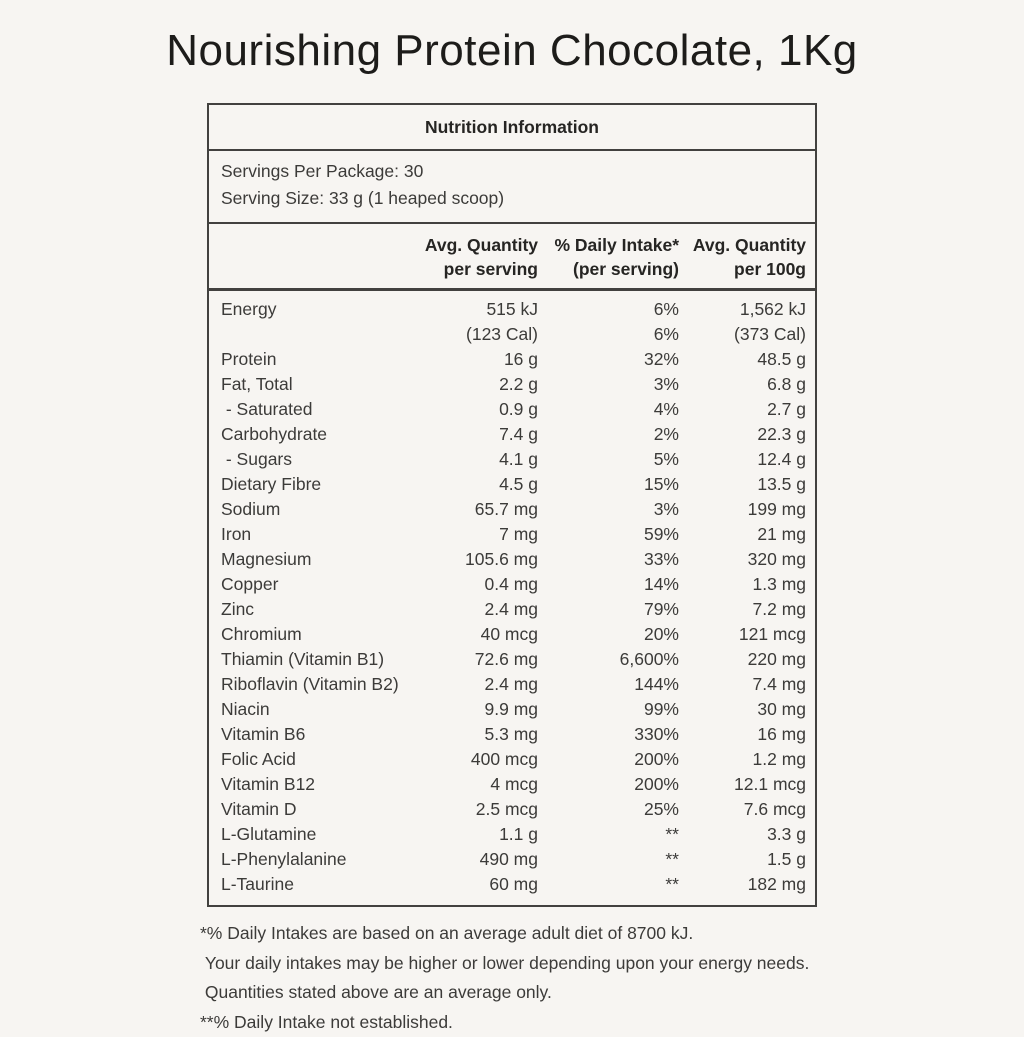 This screenshot has width=1024, height=1037. What do you see at coordinates (315, 784) in the screenshot?
I see `nutrient-label: Vitamin B12` at bounding box center [315, 784].